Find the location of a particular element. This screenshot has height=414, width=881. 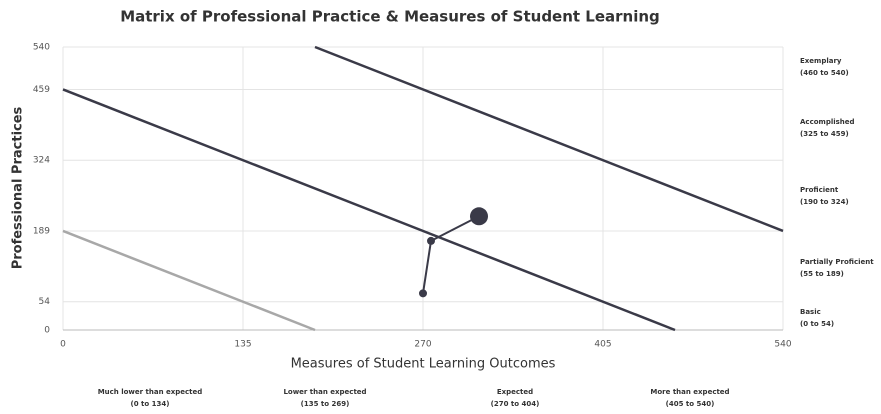

band-name: Partially Proficient is located at coordinates (837, 262).